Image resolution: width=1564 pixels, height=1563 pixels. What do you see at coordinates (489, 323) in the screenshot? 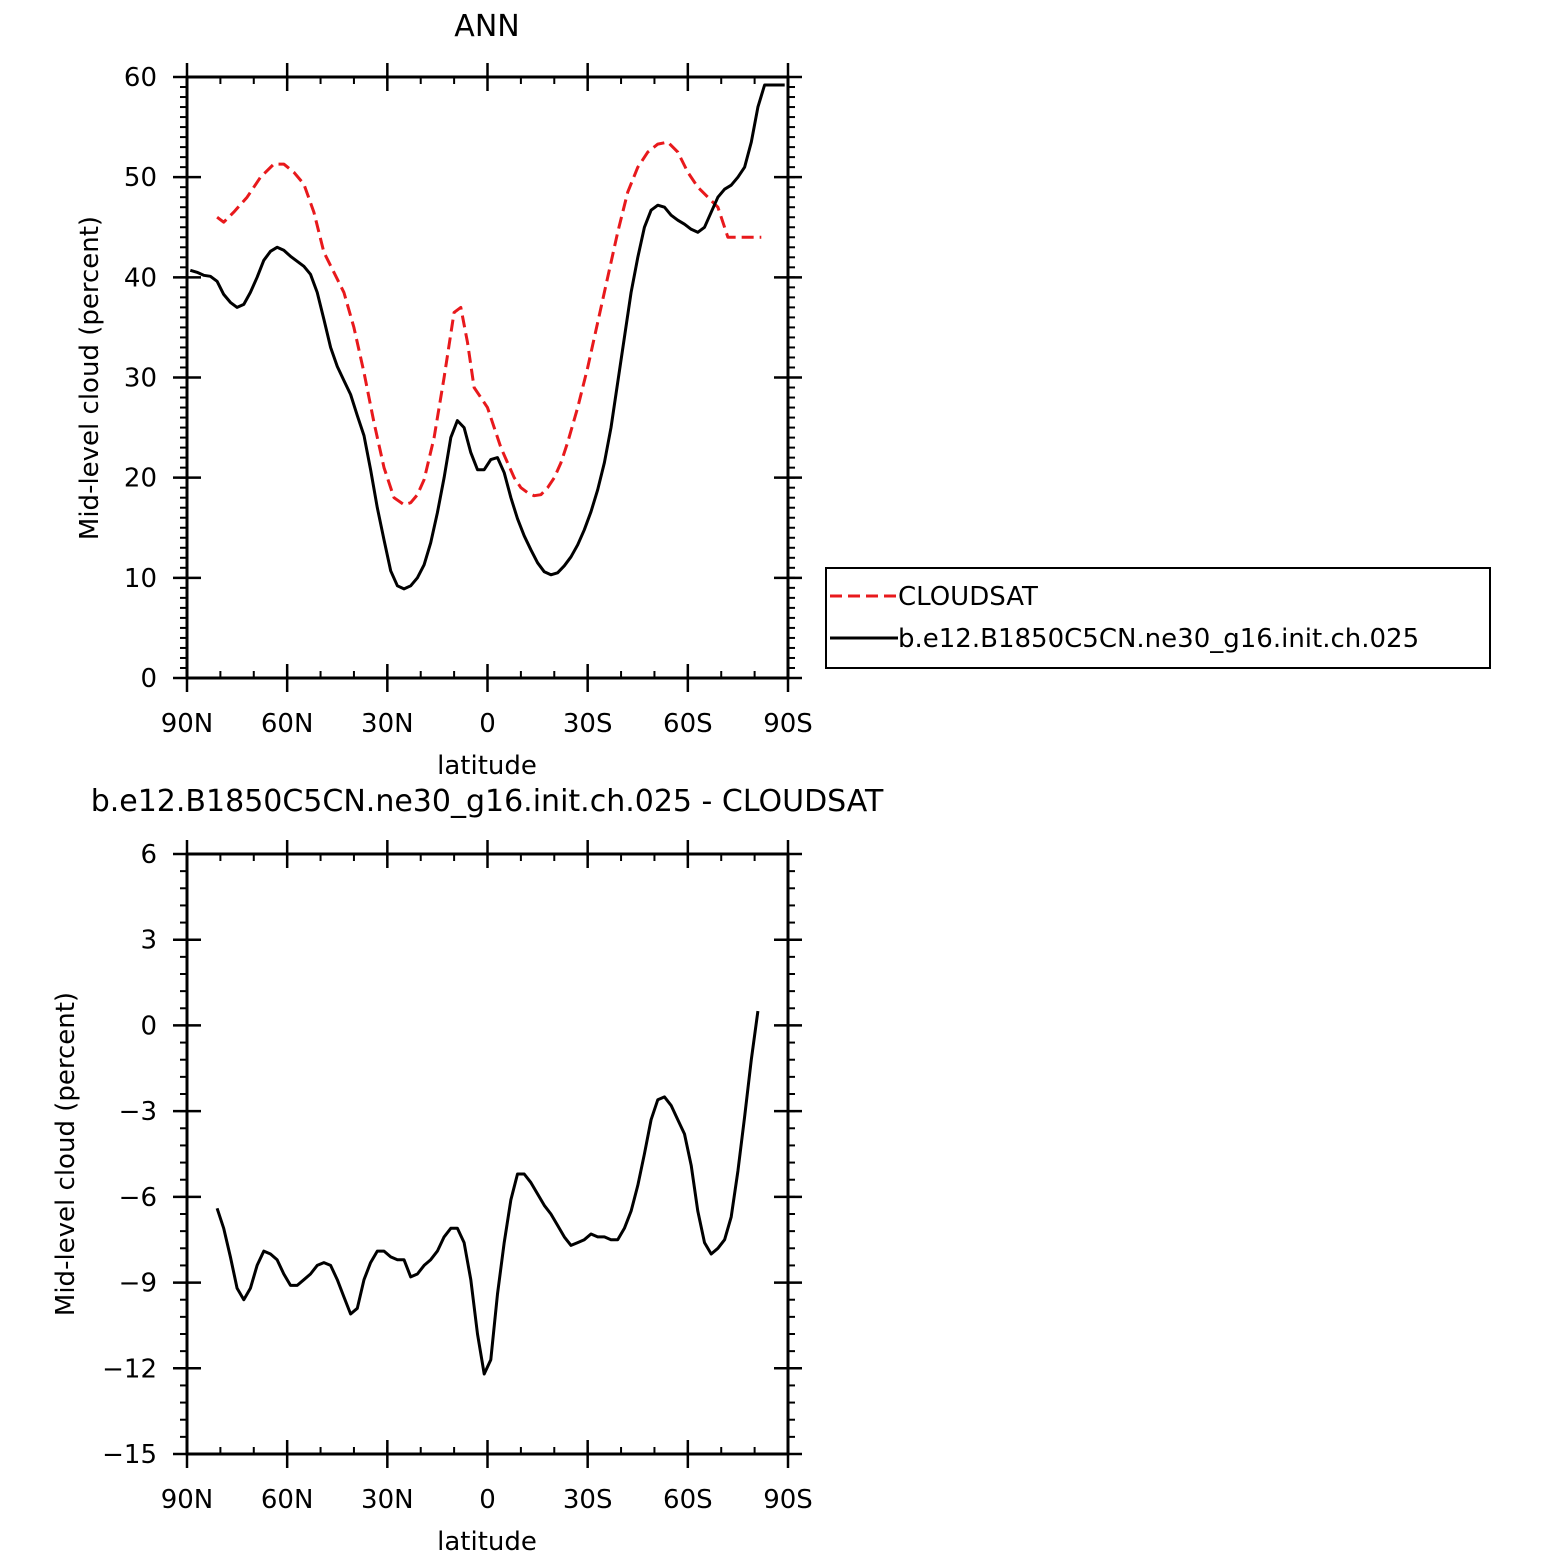
I see `series-line-cloudsat` at bounding box center [489, 323].